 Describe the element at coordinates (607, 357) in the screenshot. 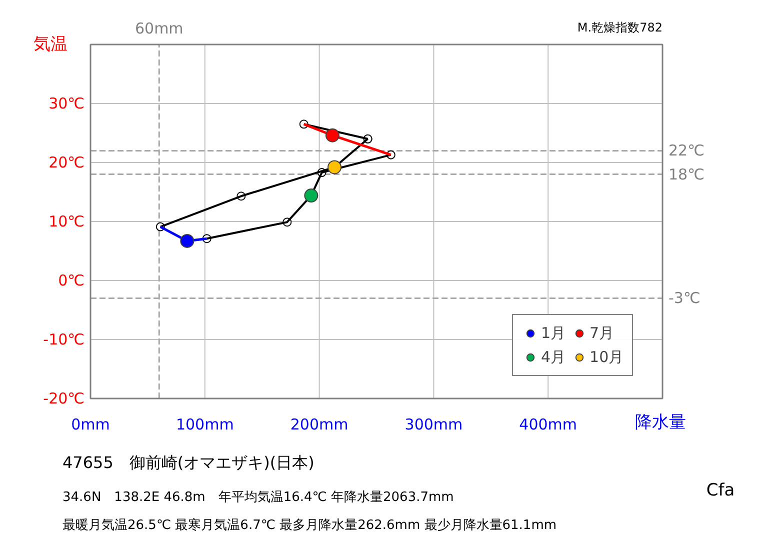

I see `legend-label: 10月` at that location.